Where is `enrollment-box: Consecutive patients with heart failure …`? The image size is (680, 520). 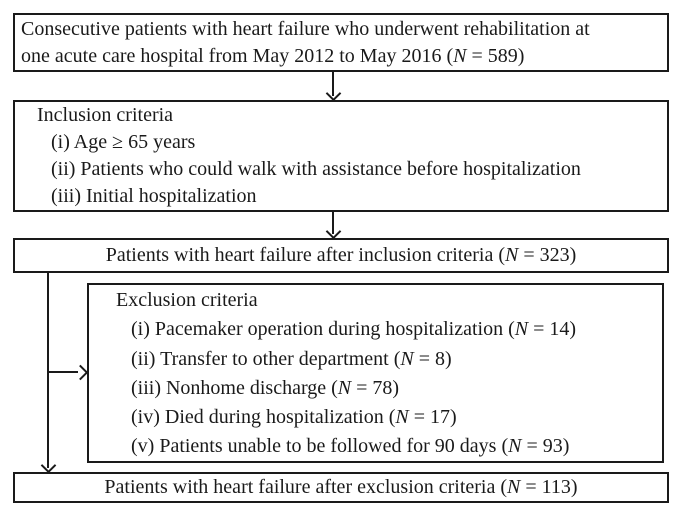
enrollment-box: Consecutive patients with heart failure … is located at coordinates (341, 42).